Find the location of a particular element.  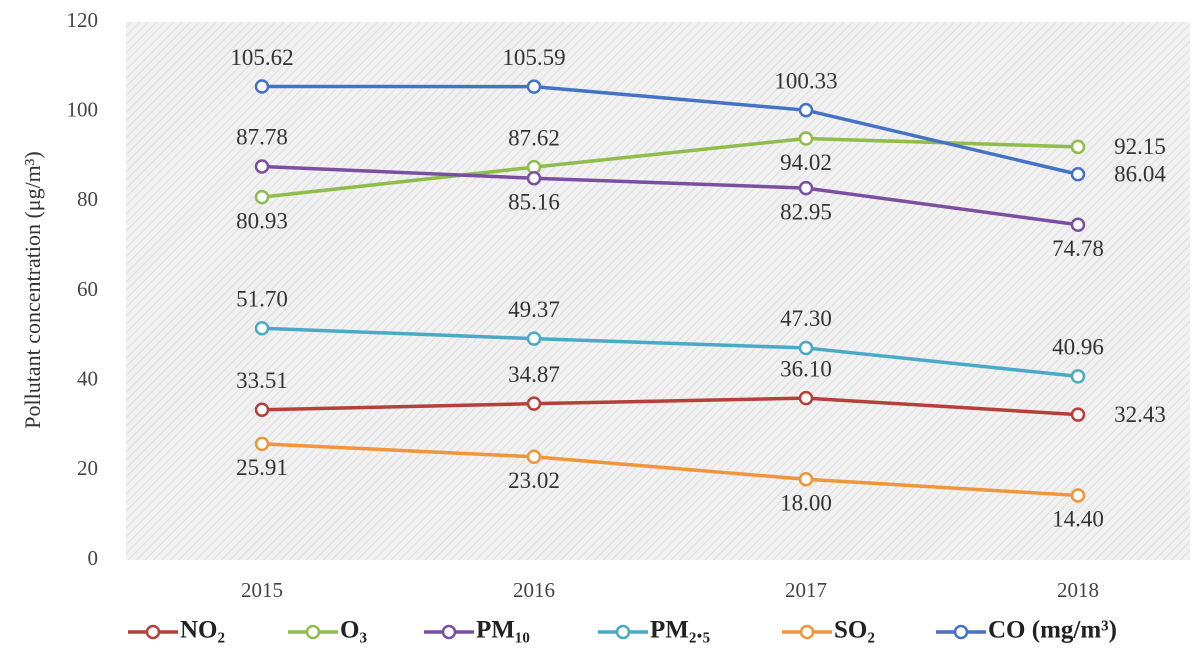

y-tick-label: 0 is located at coordinates (93, 558).